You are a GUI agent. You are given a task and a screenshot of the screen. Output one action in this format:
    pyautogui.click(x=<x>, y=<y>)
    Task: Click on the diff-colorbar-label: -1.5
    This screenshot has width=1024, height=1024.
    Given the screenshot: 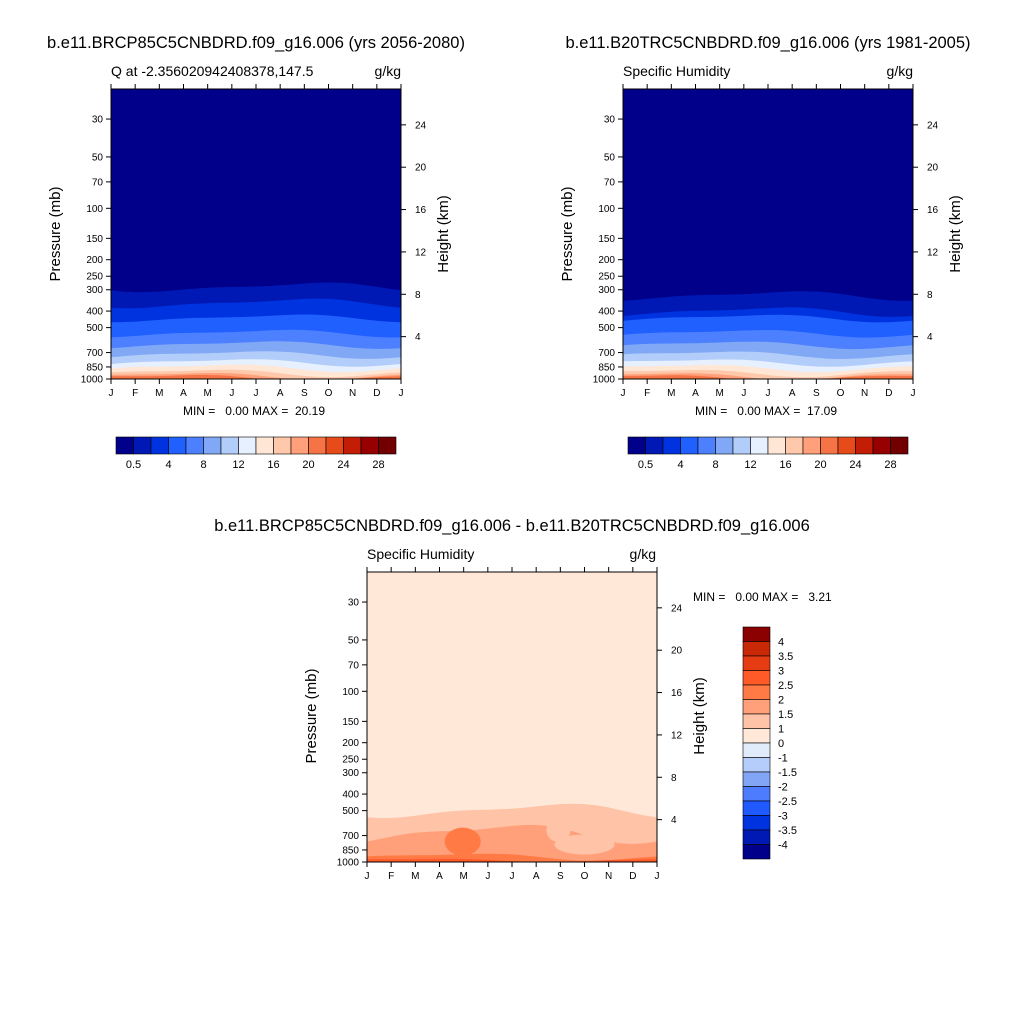 What is the action you would take?
    pyautogui.click(x=787, y=773)
    